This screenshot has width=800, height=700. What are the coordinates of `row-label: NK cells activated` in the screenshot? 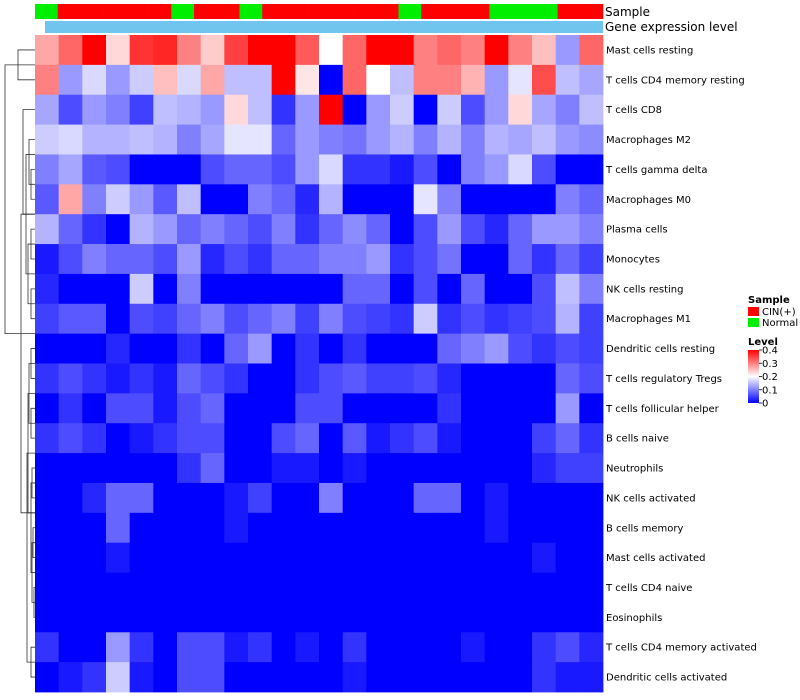 It's located at (651, 498).